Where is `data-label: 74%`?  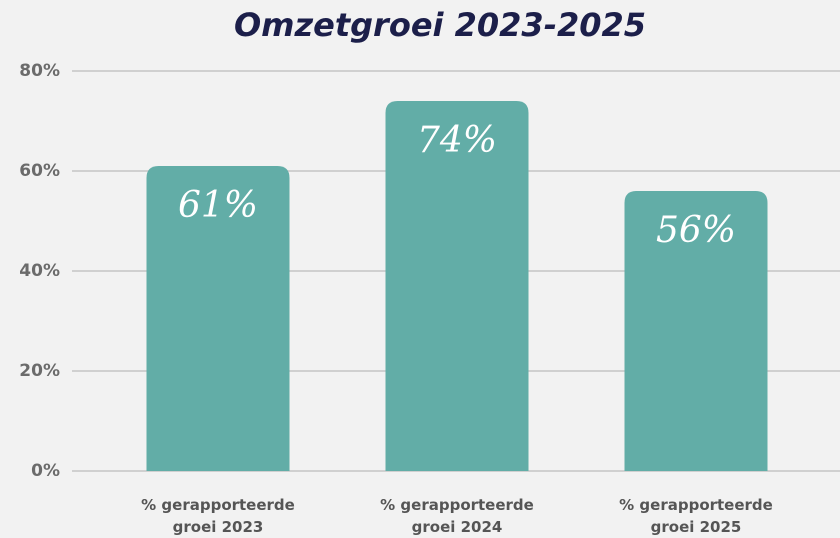
data-label: 74% is located at coordinates (457, 140).